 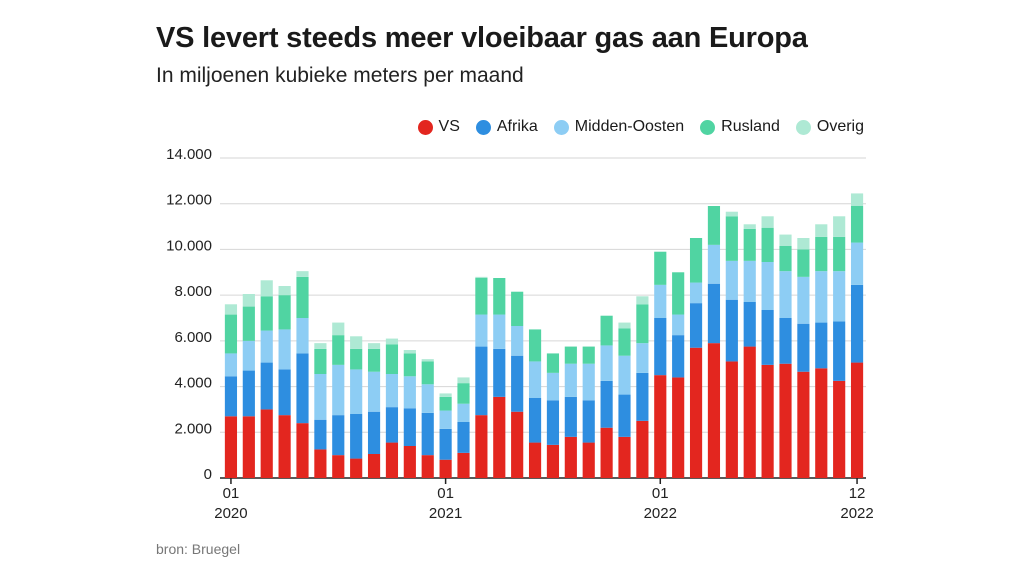 I want to click on legend-dot-midden-oosten, so click(x=561, y=127).